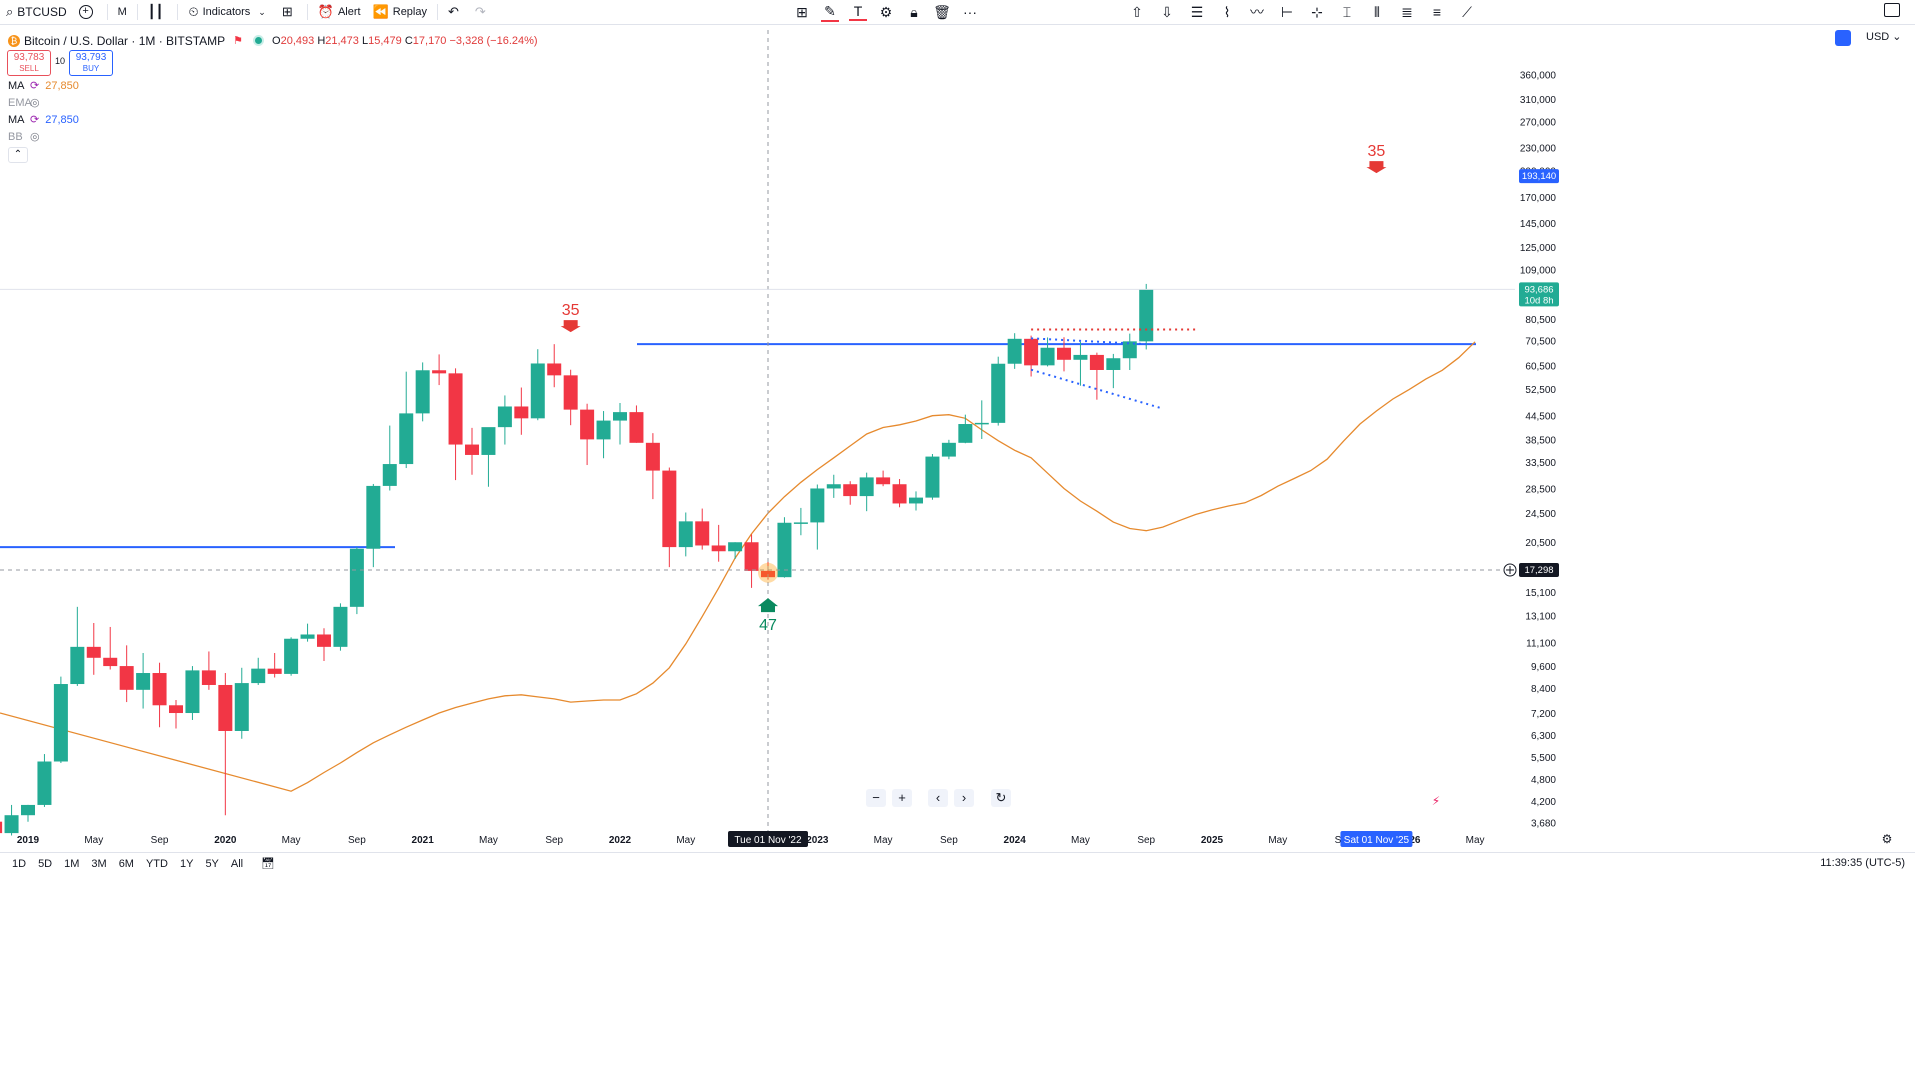  I want to click on bars-icon: ⦀, so click(1377, 11).